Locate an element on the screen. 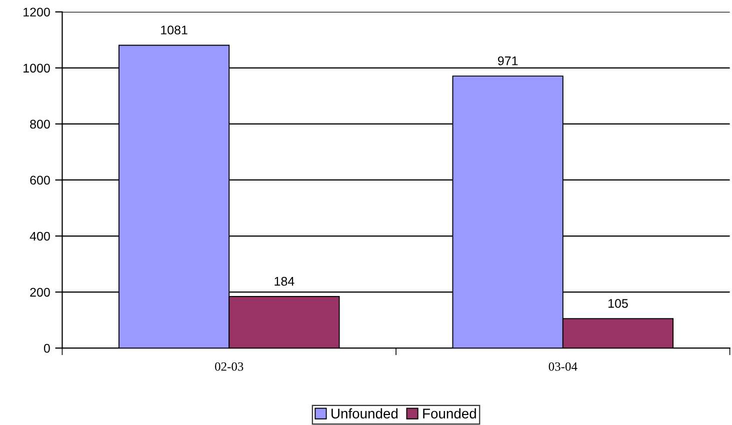 This screenshot has width=732, height=425. y-tick-label: 0 is located at coordinates (47, 348).